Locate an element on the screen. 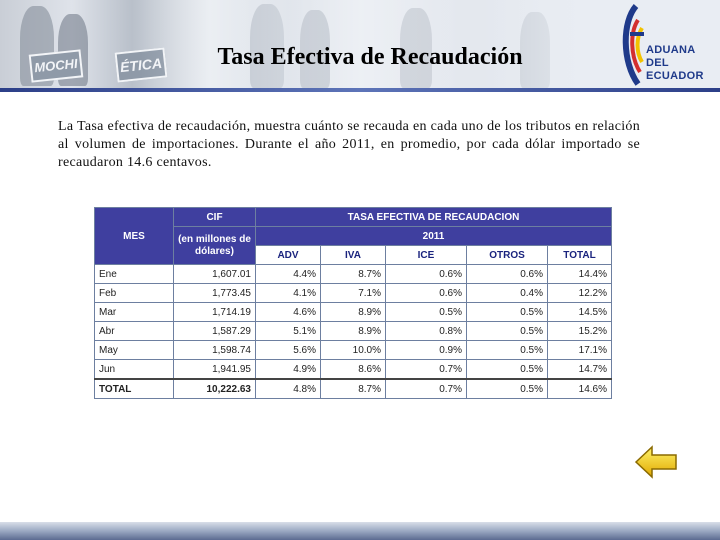 Image resolution: width=720 pixels, height=540 pixels. cell-otros: 0.6% is located at coordinates (507, 274).